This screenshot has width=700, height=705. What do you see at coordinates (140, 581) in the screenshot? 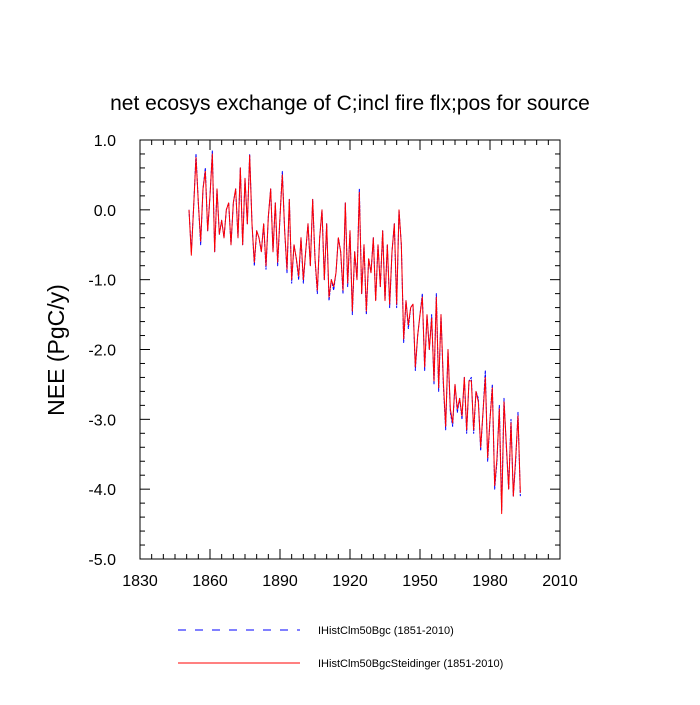
I see `x-tick-label: 1830` at bounding box center [140, 581].